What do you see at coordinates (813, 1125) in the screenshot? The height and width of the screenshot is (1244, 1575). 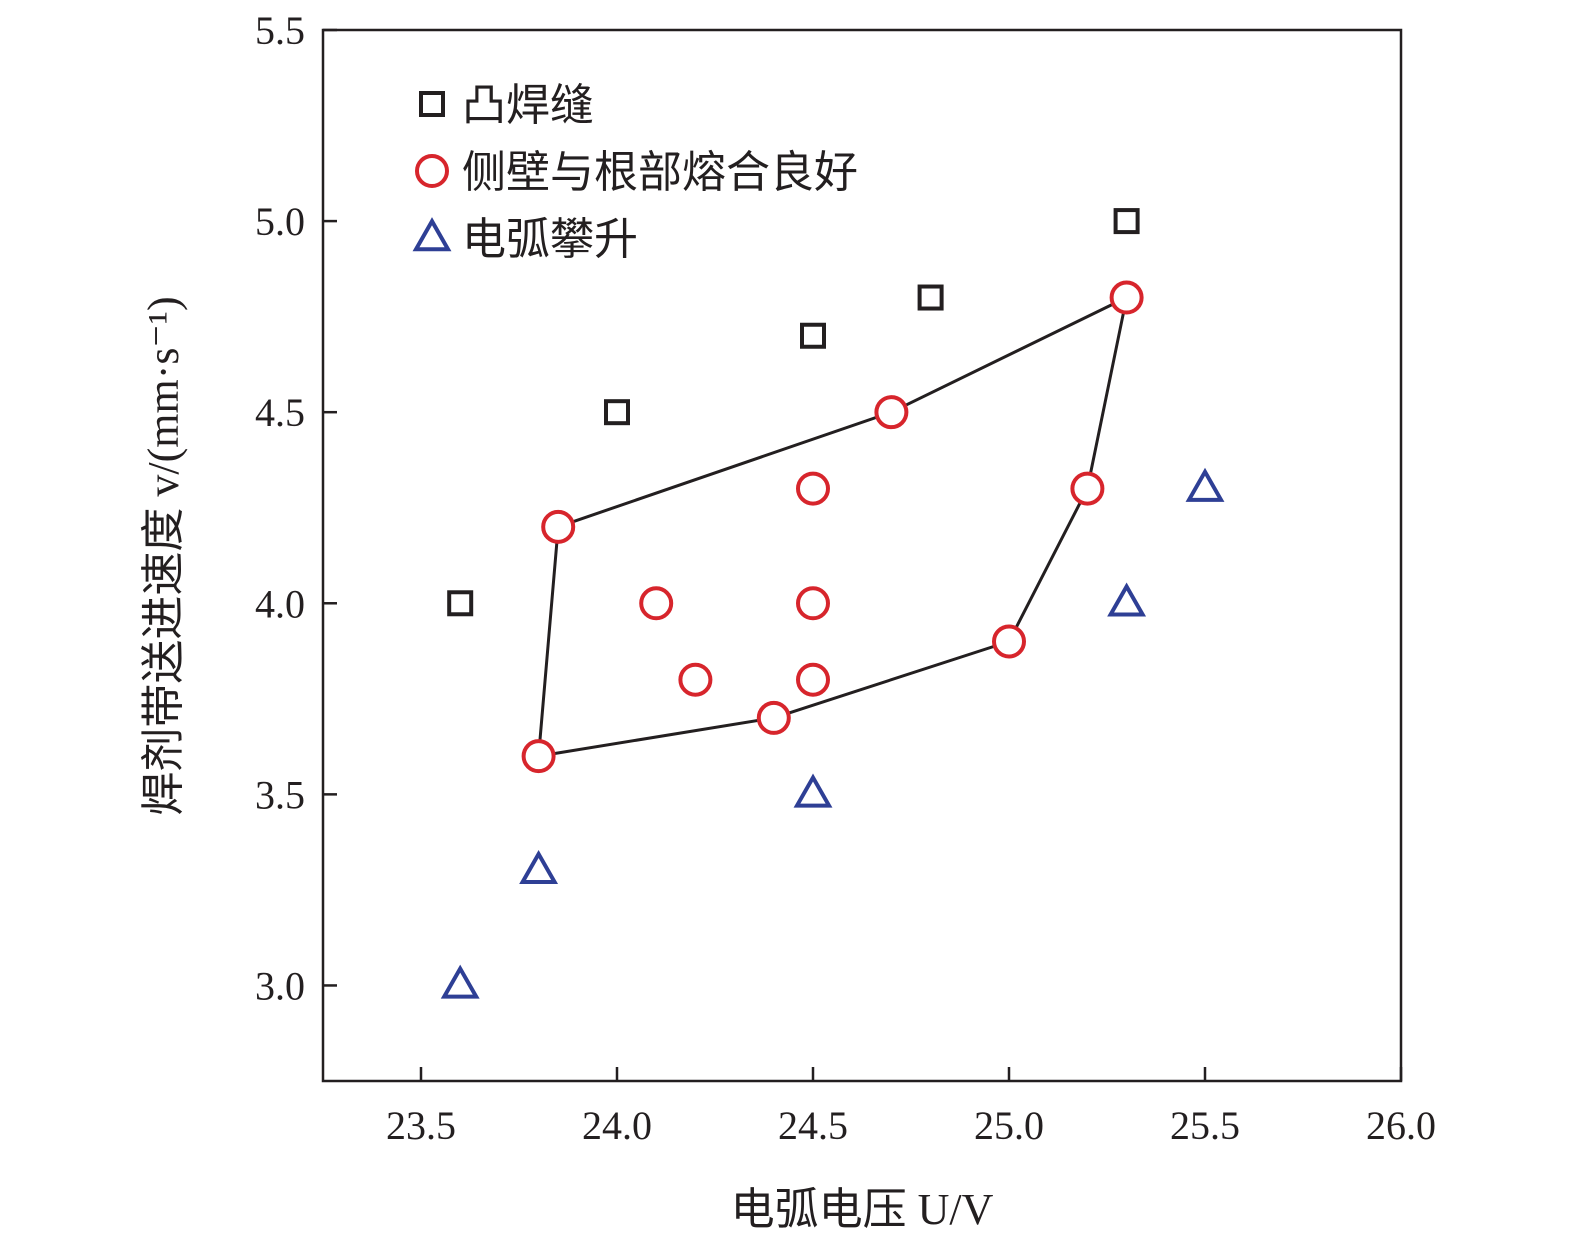 I see `x-tick-label: 24.5` at bounding box center [813, 1125].